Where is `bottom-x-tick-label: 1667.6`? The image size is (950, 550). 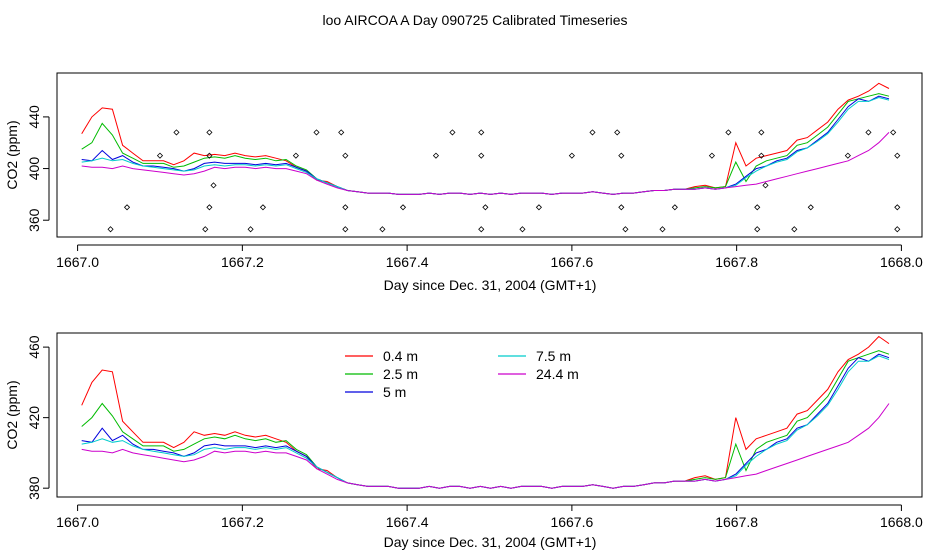 bottom-x-tick-label: 1667.6 is located at coordinates (571, 522).